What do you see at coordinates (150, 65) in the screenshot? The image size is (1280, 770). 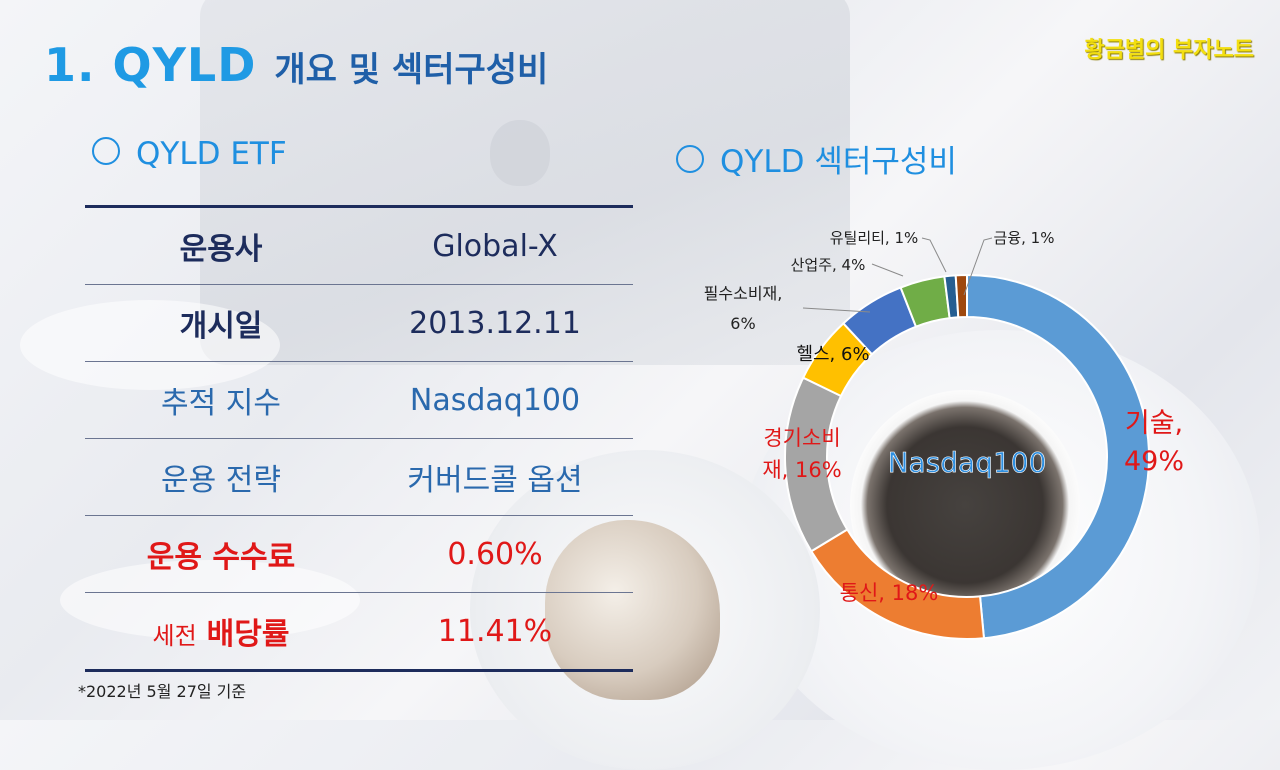 I see `page-title-main: 1. QYLD` at bounding box center [150, 65].